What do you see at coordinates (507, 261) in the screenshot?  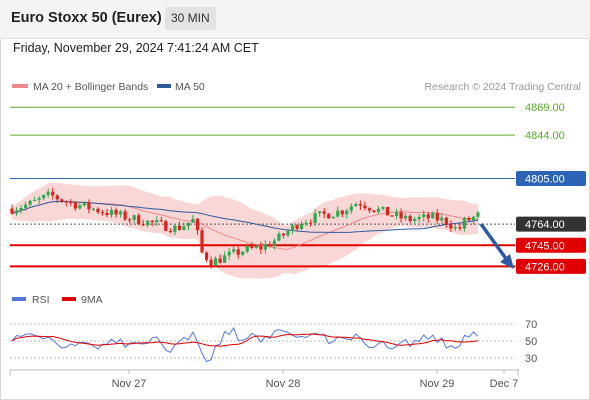 I see `arrow-head-icon` at bounding box center [507, 261].